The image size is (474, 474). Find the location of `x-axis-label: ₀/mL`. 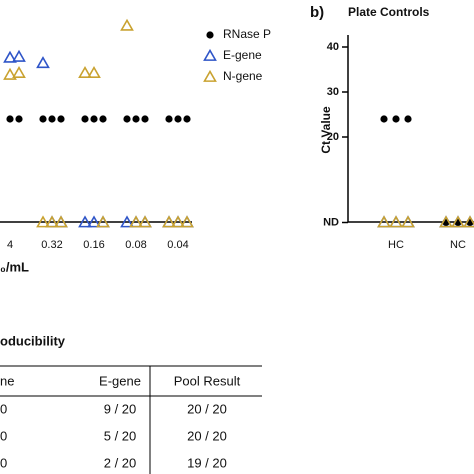

x-axis-label: ₀/mL is located at coordinates (14, 266).